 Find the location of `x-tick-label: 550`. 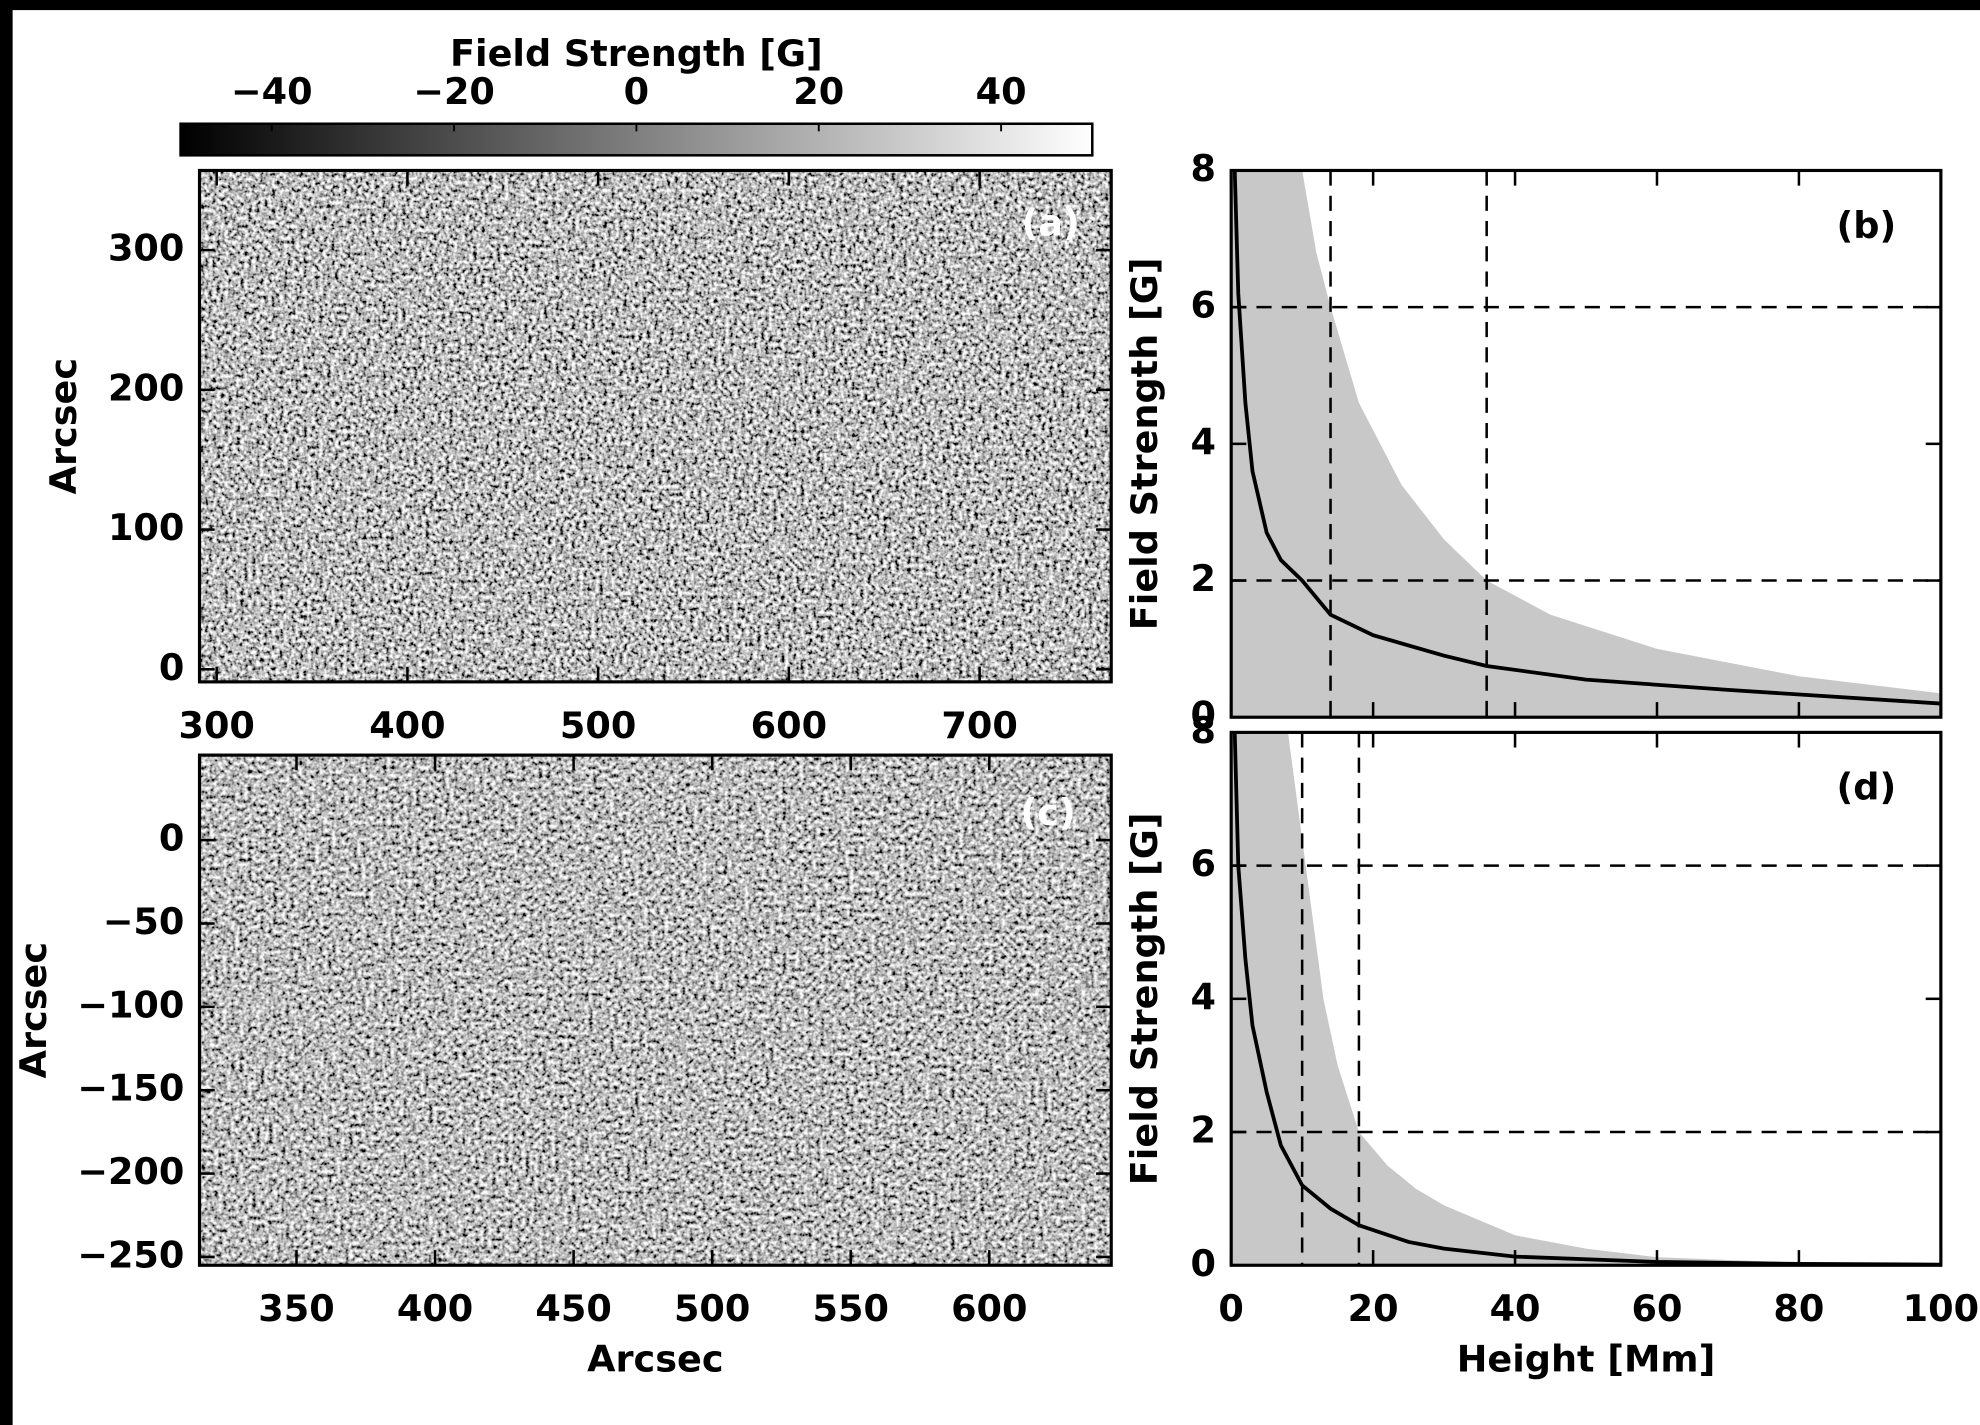

x-tick-label: 550 is located at coordinates (851, 1308).